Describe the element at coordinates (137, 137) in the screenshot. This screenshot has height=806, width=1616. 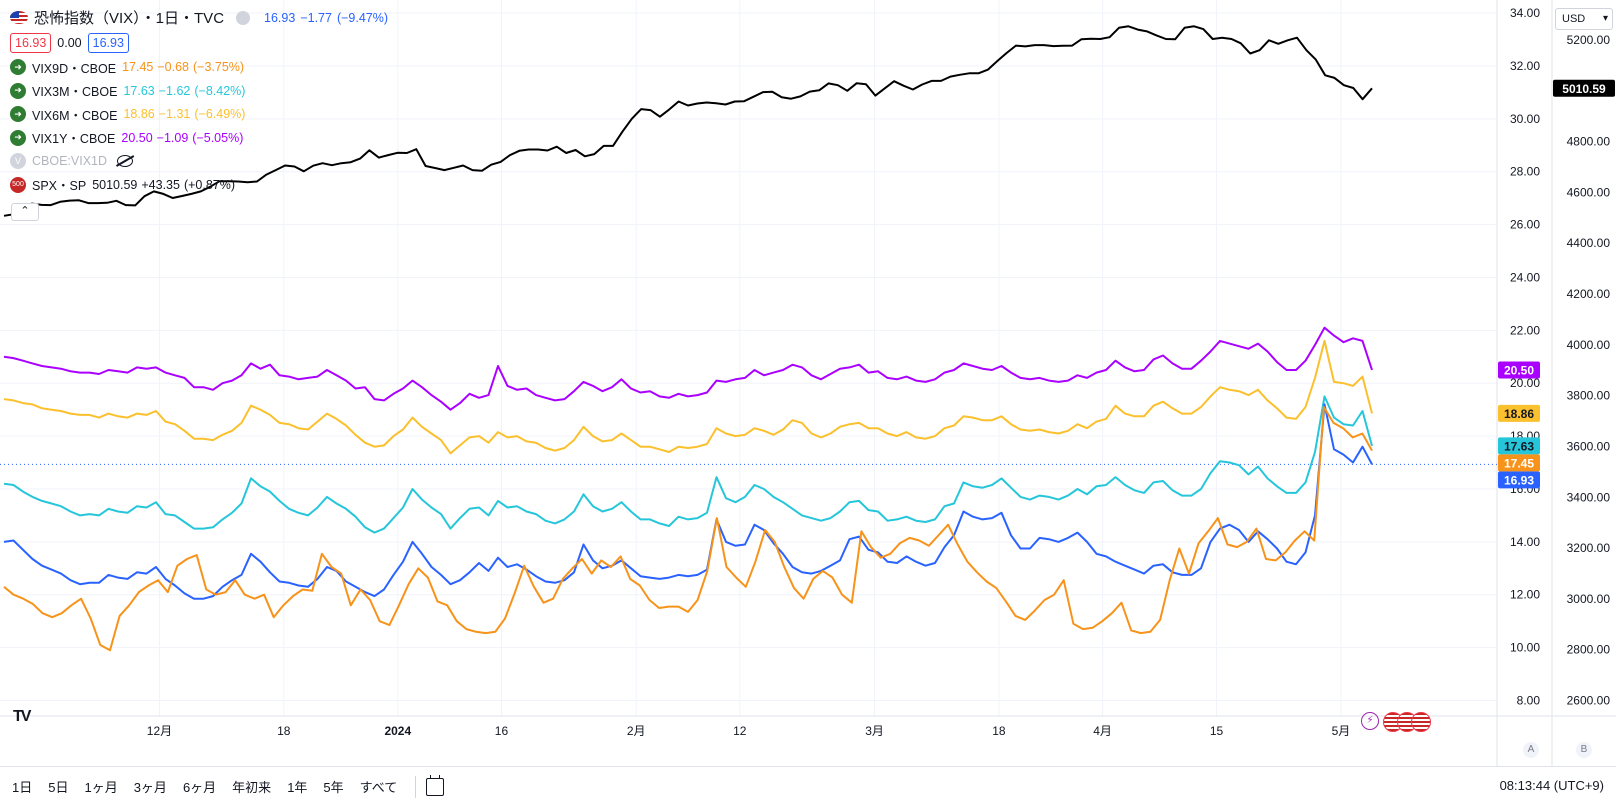
I see `legend-series-value: 20.50` at that location.